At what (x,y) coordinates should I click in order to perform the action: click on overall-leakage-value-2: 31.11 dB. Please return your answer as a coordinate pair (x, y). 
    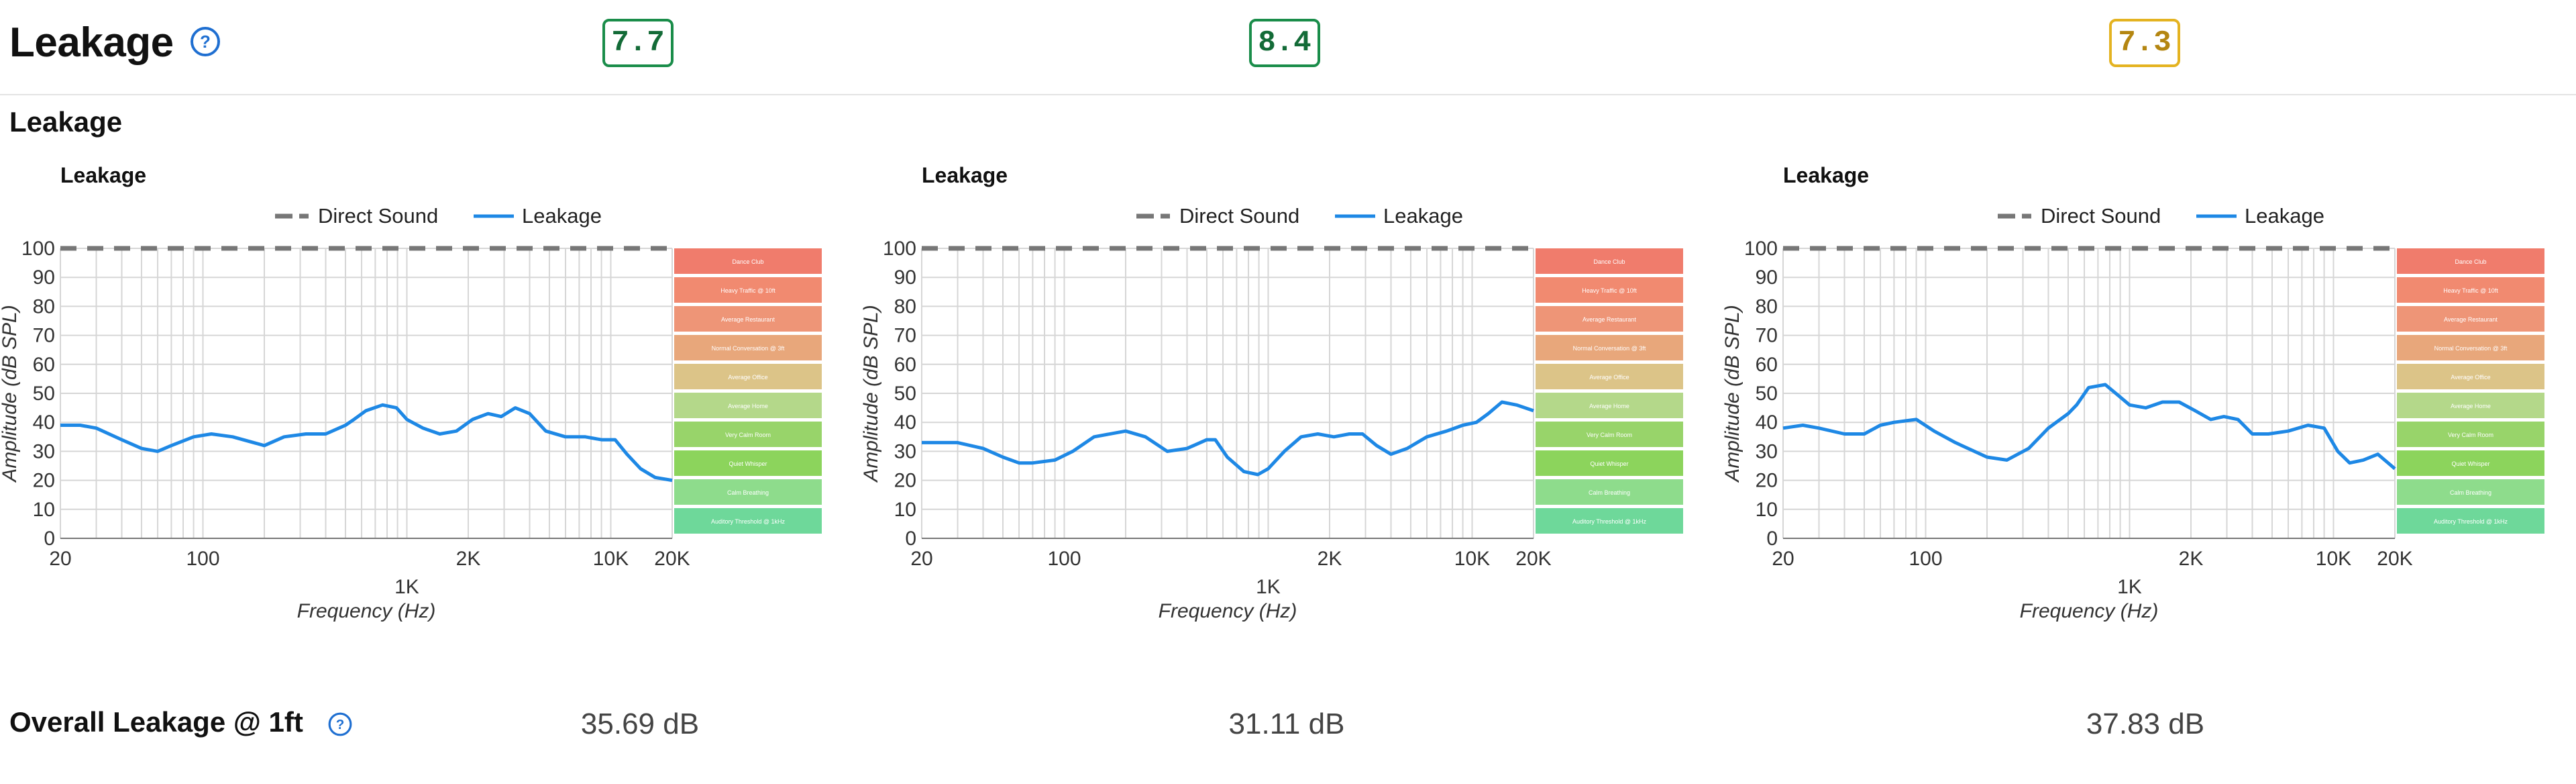
    Looking at the image, I should click on (1286, 724).